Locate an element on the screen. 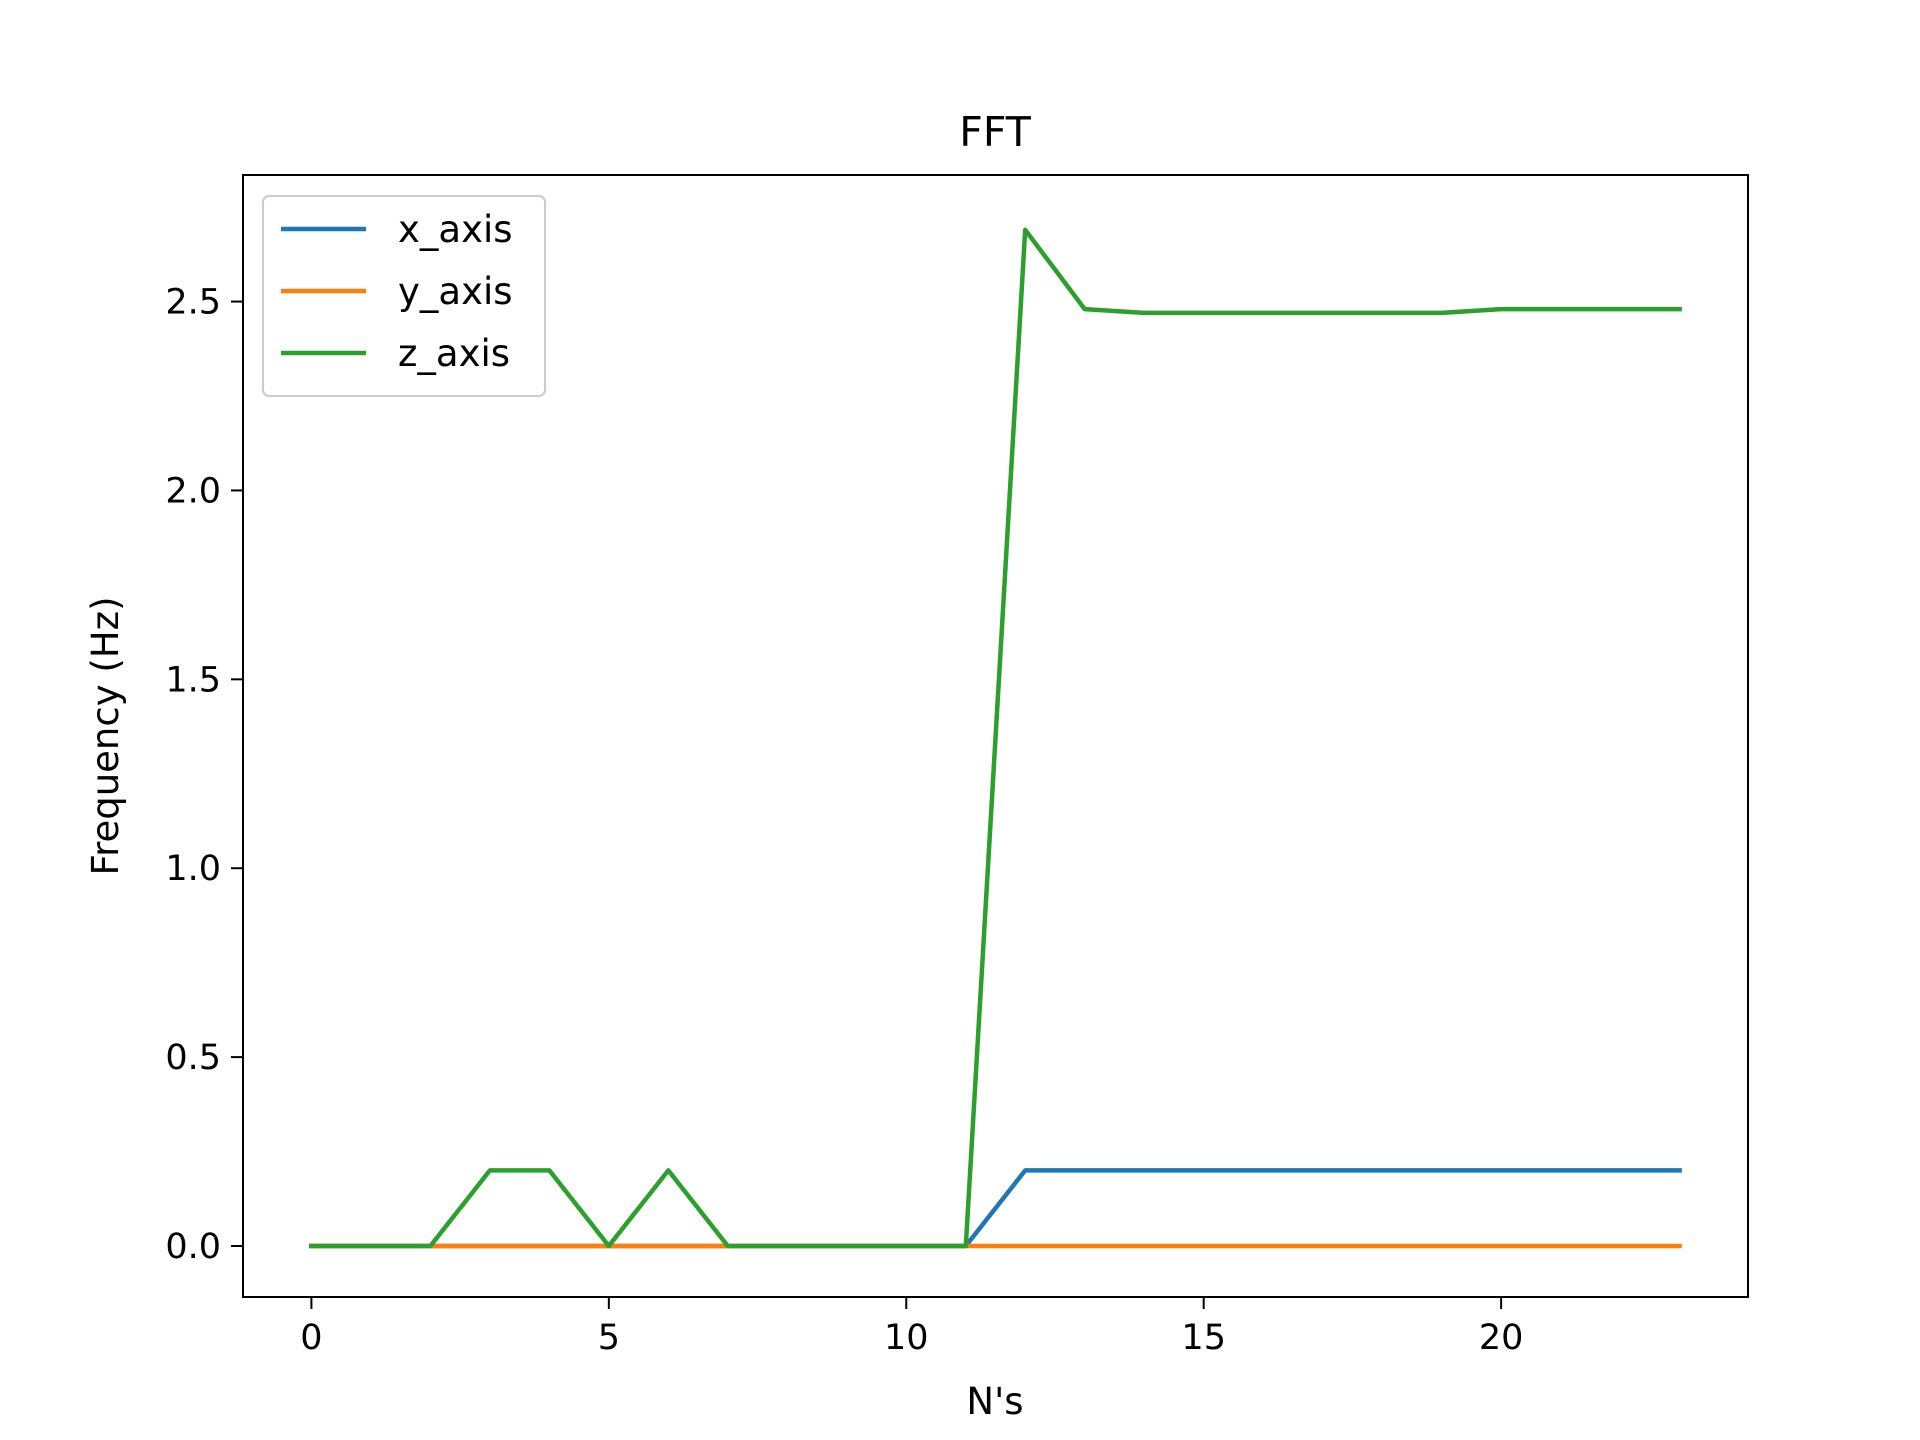 The image size is (1920, 1440). y-tick-label: 0.0 is located at coordinates (193, 1247).